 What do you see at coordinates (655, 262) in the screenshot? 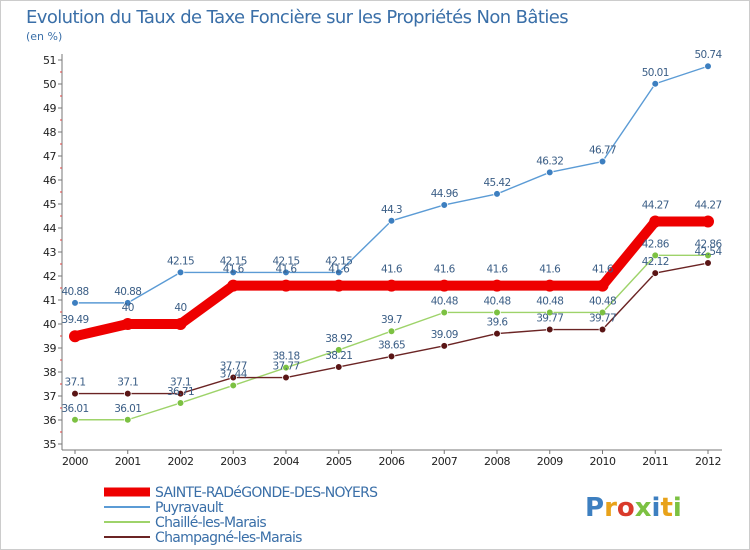
I see `data-label-3: 42.12` at bounding box center [655, 262].